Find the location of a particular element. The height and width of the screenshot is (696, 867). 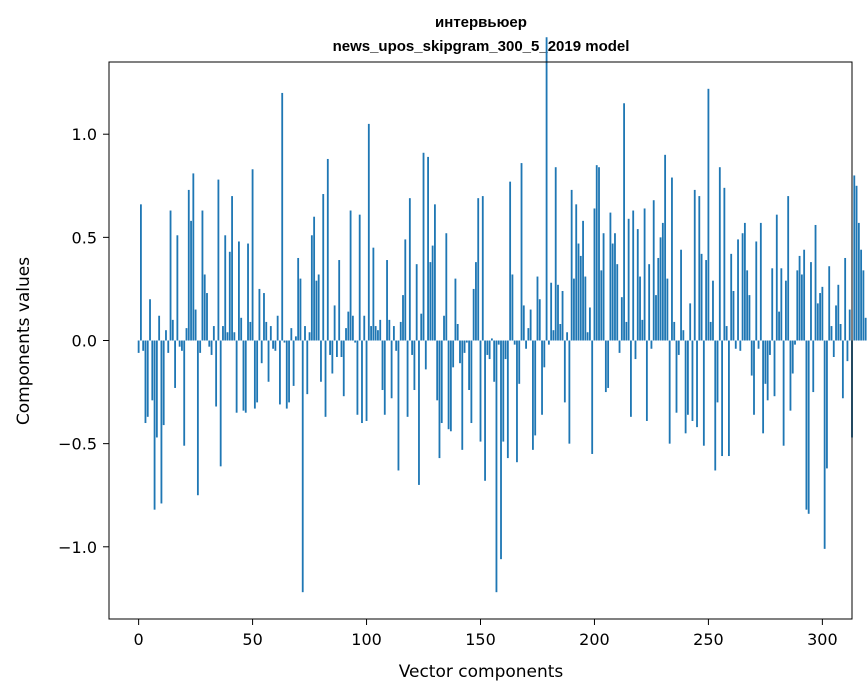

y-tick-label-0: −1.0 is located at coordinates (77, 547).